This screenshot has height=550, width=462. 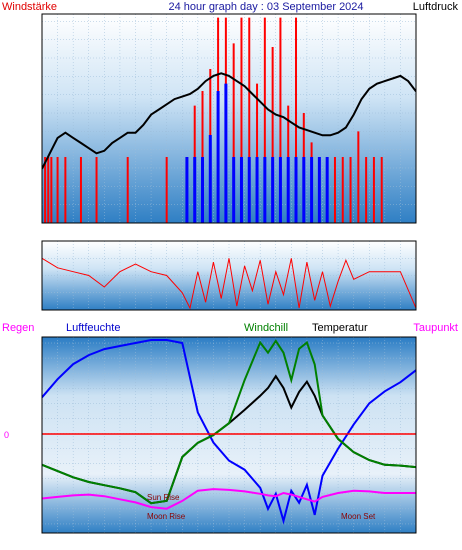 I want to click on luftdruck-line, so click(x=229, y=121).